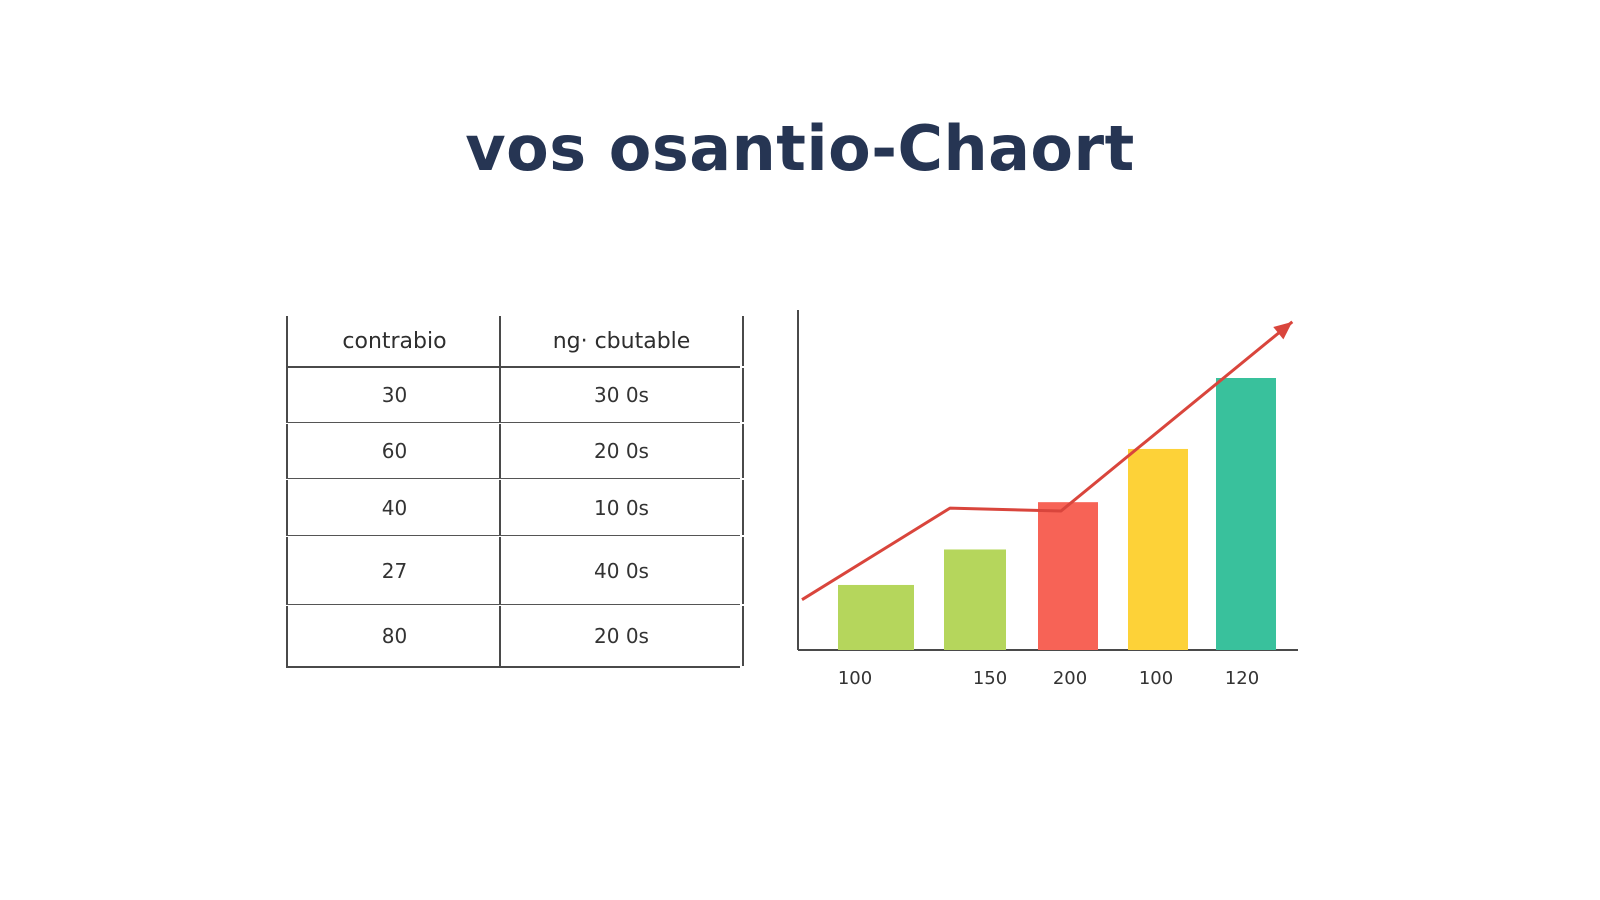  I want to click on bar-chart: 100 150 200 100 120, so click(1050, 510).